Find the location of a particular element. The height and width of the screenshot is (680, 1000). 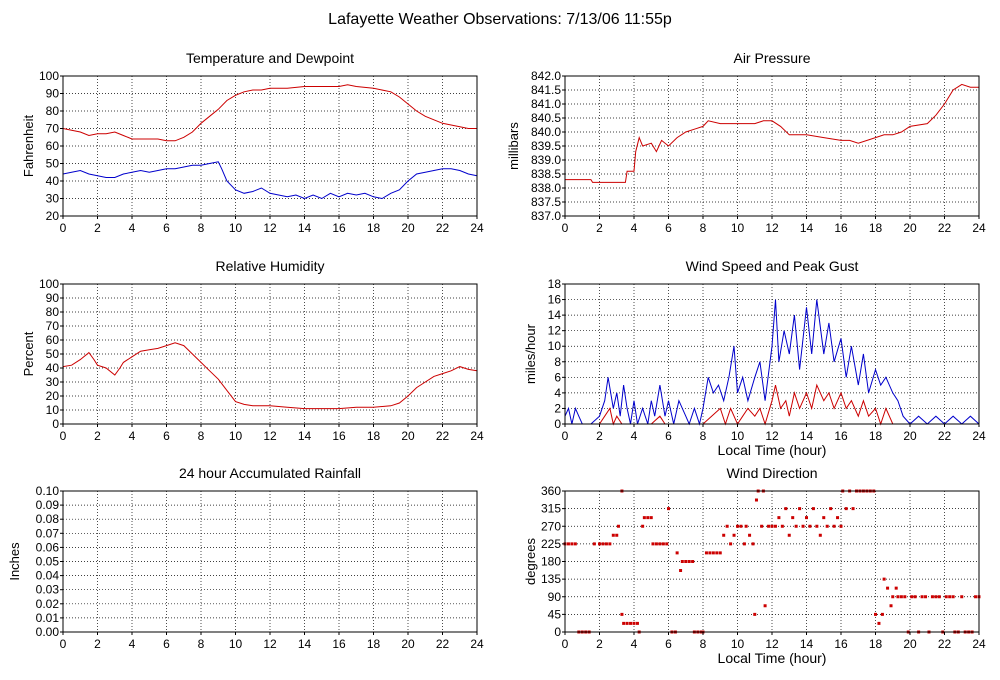

direction-xtick-label: 2 is located at coordinates (599, 644).